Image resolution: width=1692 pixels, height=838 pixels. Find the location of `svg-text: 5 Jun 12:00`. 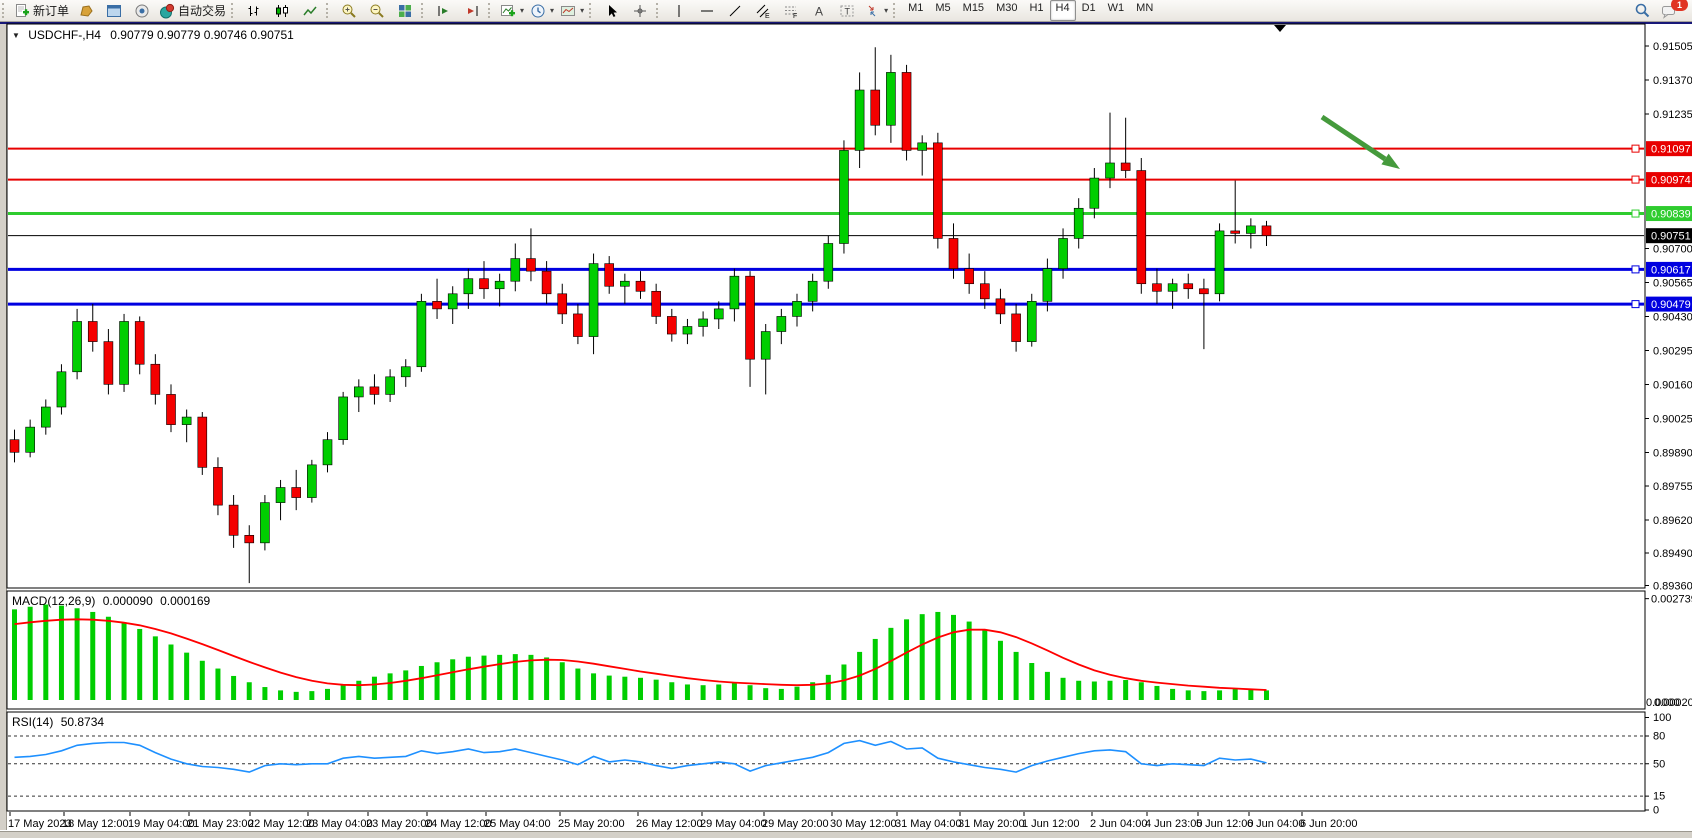

svg-text: 5 Jun 12:00 is located at coordinates (1225, 824).